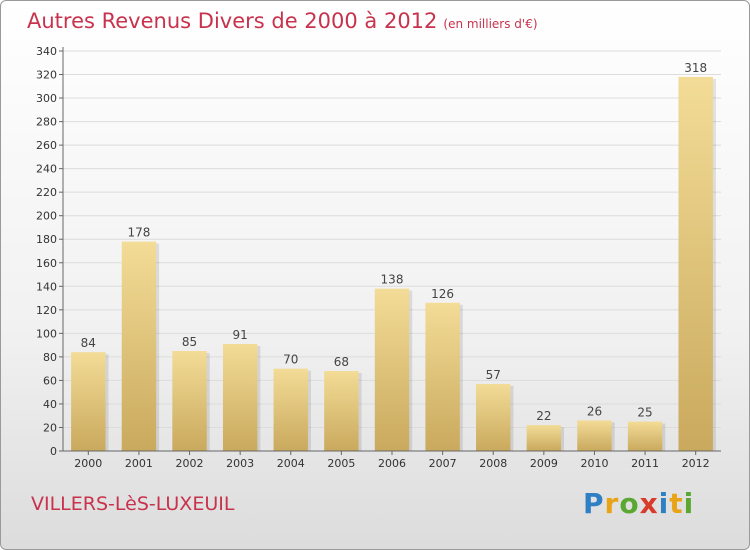  Describe the element at coordinates (594, 463) in the screenshot. I see `x-tick-label-2010: 2010` at that location.